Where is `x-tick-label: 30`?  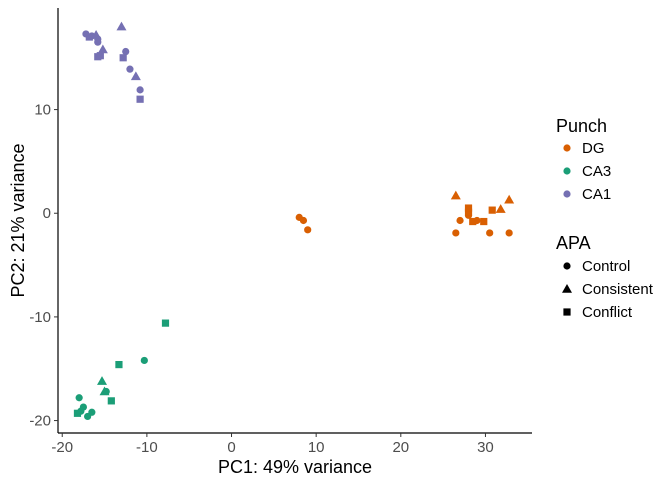 x-tick-label: 30 is located at coordinates (485, 447).